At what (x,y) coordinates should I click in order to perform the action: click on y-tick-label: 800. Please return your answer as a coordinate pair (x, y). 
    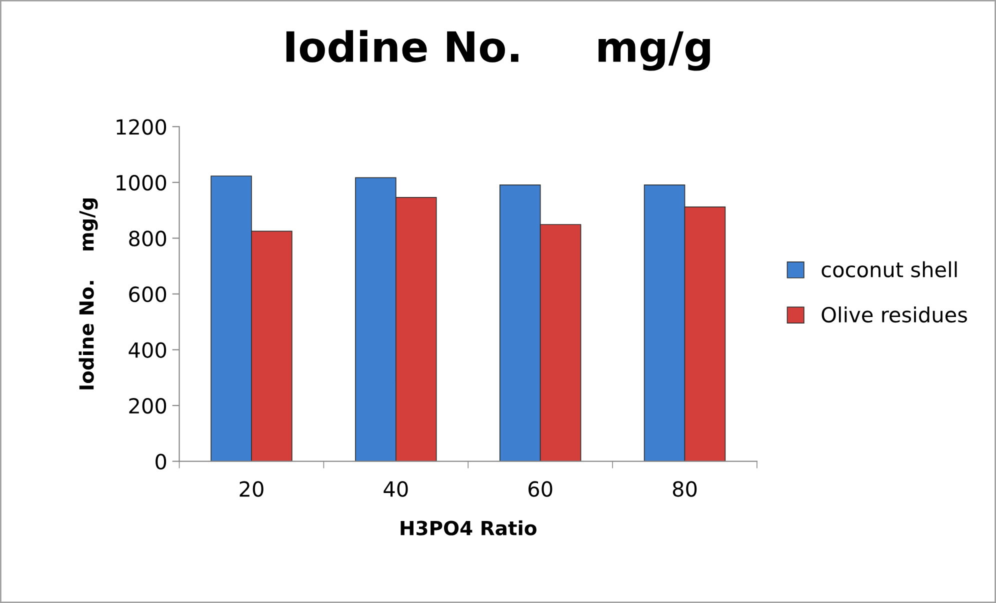
    Looking at the image, I should click on (147, 238).